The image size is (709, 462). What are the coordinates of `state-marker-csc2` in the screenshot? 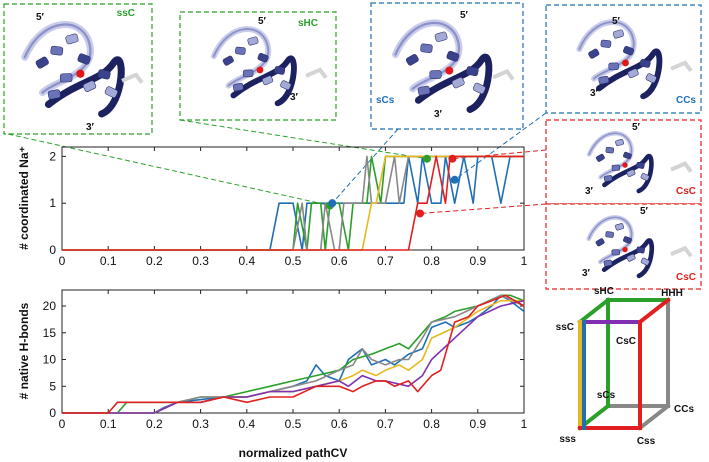 It's located at (454, 179).